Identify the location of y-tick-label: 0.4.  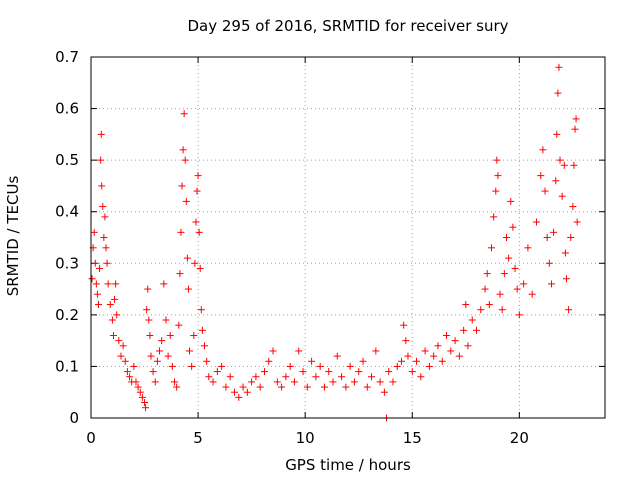
(67, 212).